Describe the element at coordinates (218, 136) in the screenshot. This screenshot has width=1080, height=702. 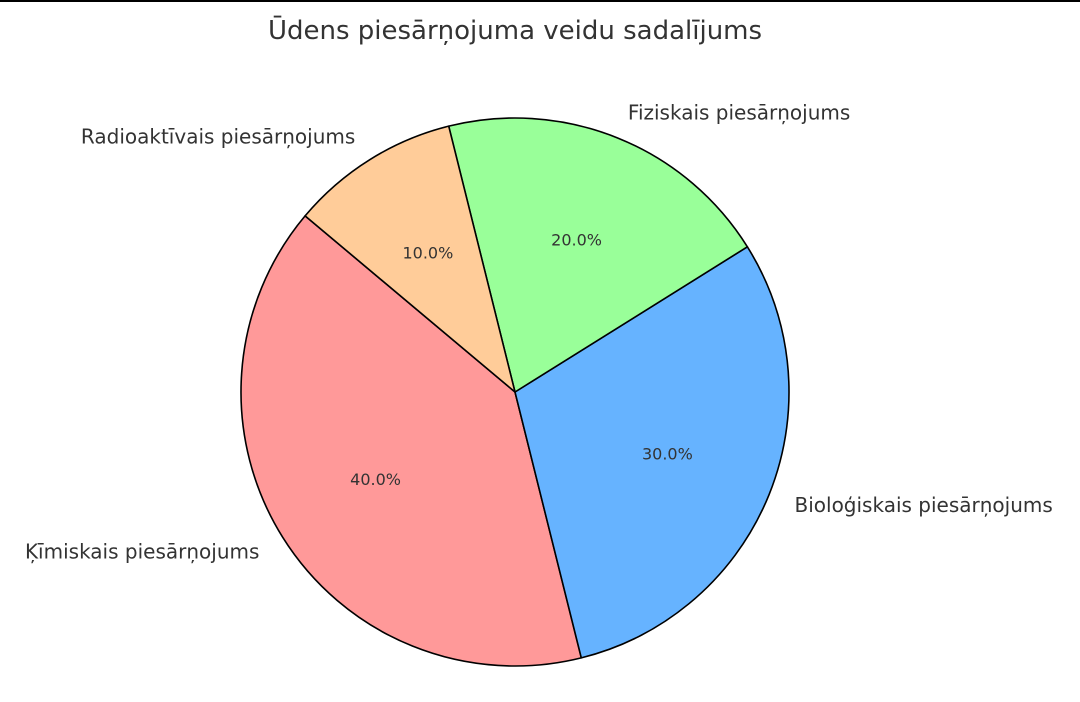
I see `pie-category-label: Radioaktīvais piesārņojums` at that location.